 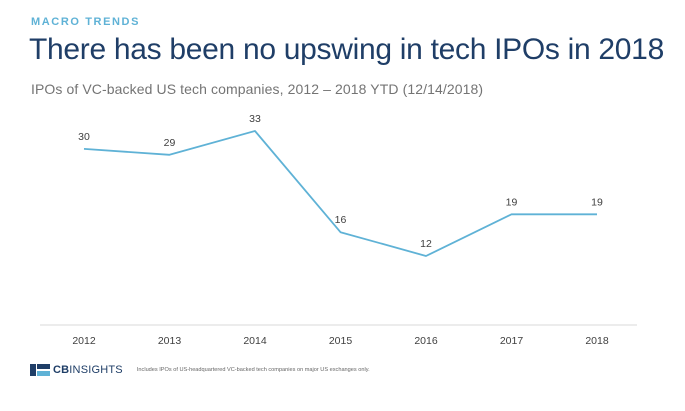 I want to click on data-label-2012: 30, so click(x=84, y=137).